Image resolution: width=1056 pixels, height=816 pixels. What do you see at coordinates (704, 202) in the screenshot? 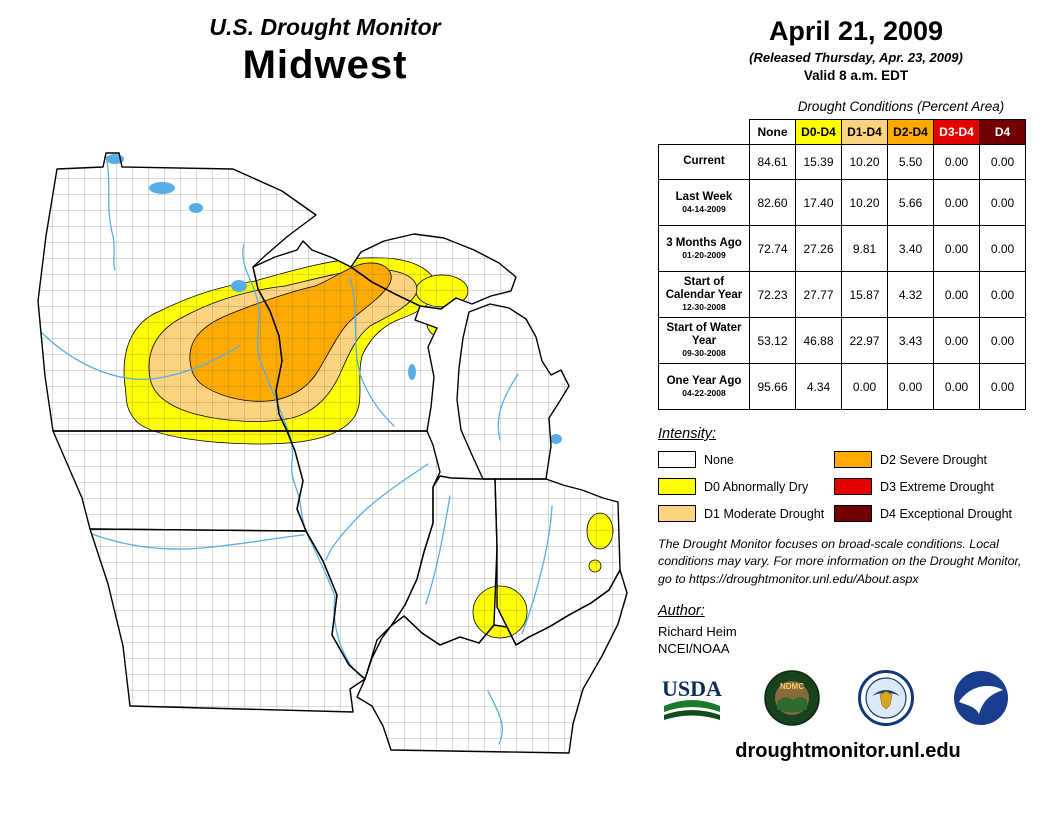
I see `row-label: Last Week 04-14-2009` at bounding box center [704, 202].